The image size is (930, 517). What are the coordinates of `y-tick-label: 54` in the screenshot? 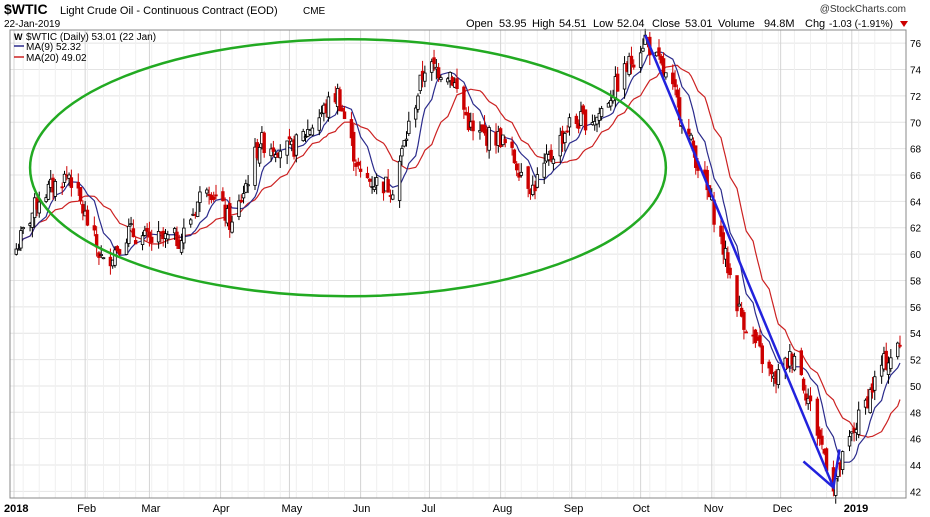 It's located at (916, 334).